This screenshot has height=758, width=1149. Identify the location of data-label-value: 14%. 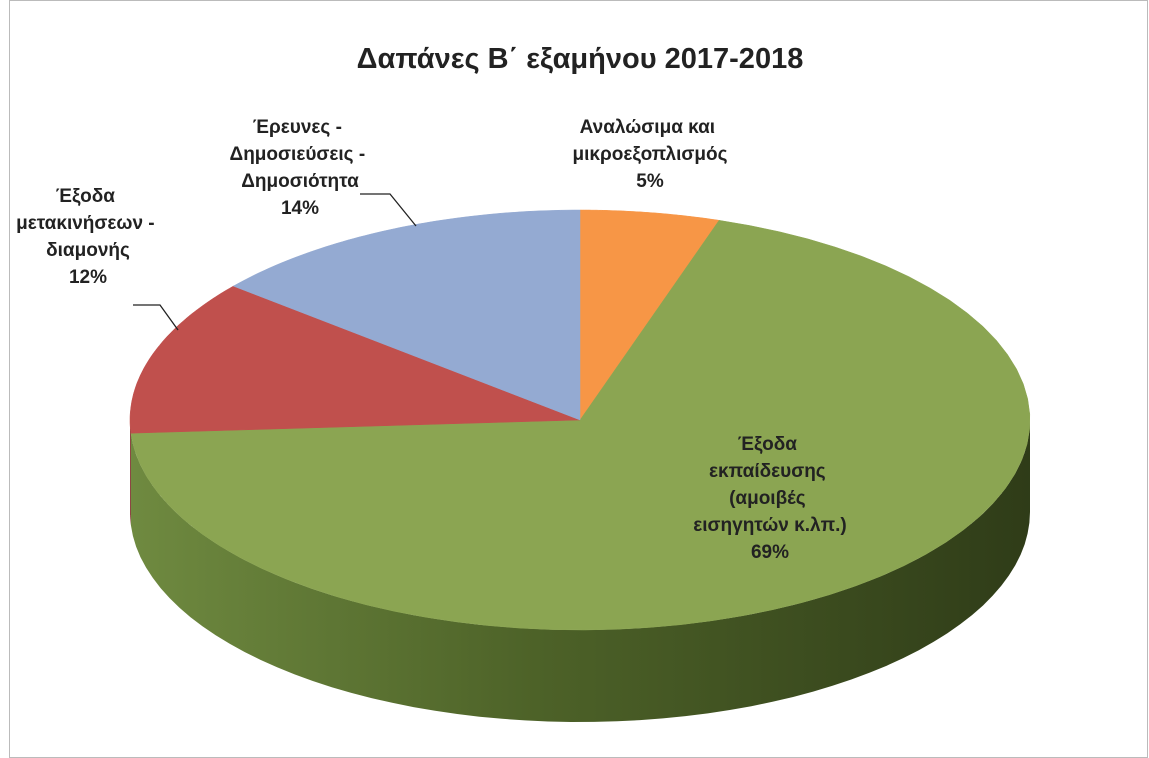
(300, 208).